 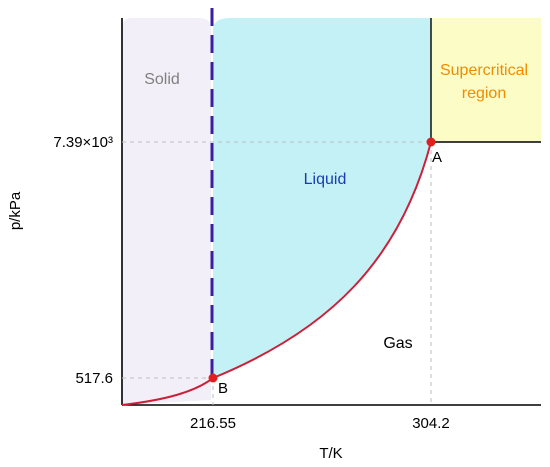 I want to click on x-tick-triple-temperature: 216.55, so click(x=213, y=423).